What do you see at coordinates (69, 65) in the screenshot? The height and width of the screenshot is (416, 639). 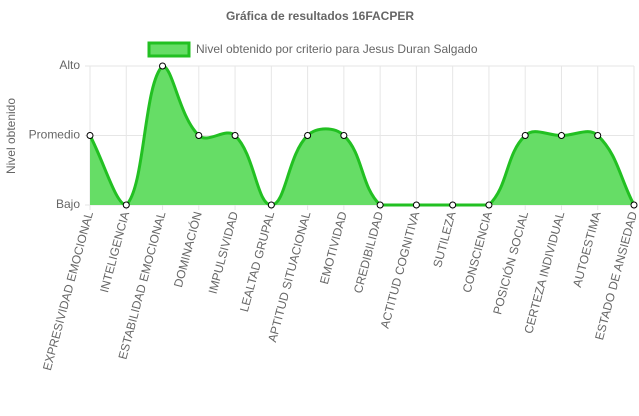 I see `y-tick-label: Alto` at bounding box center [69, 65].